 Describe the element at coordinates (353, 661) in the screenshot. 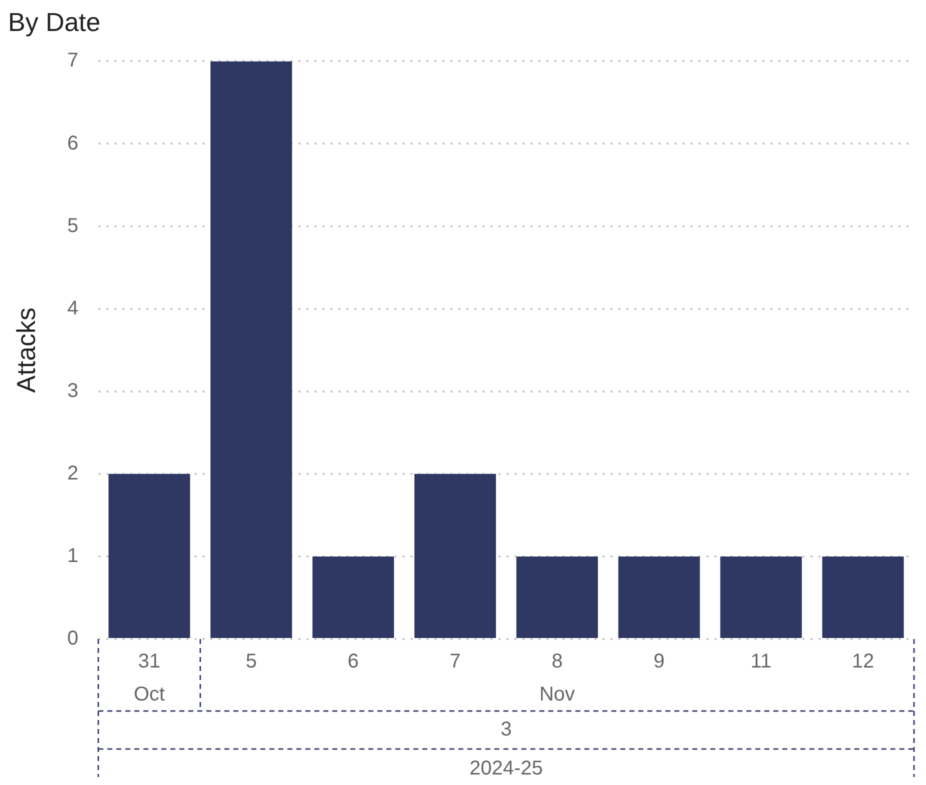

I see `x-tick-label: 6` at that location.